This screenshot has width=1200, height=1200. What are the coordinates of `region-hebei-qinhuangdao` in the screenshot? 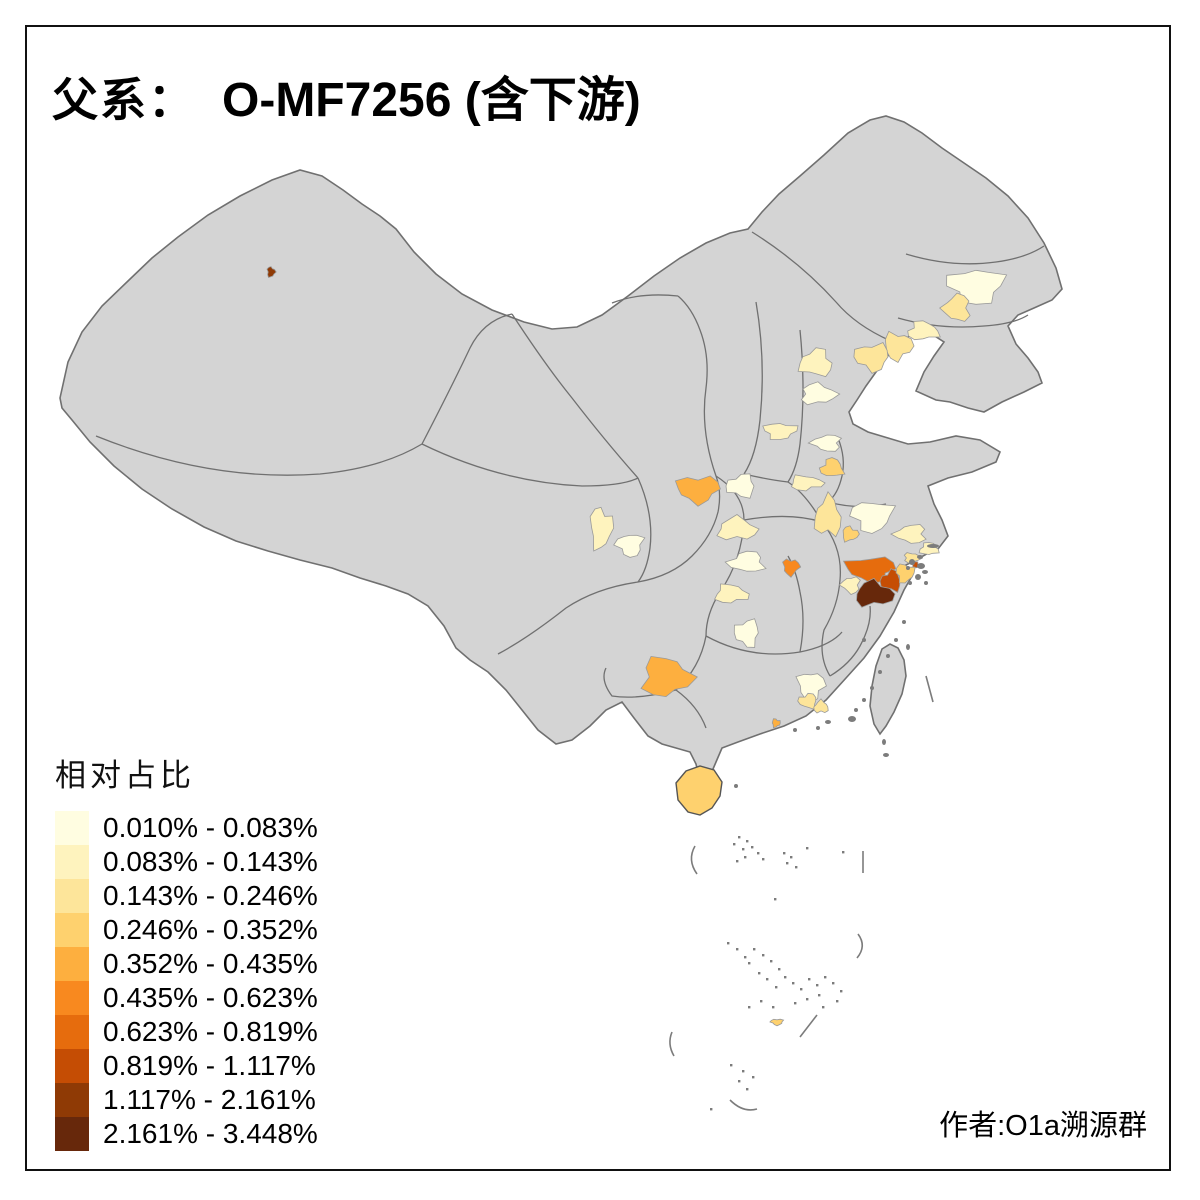 It's located at (871, 357).